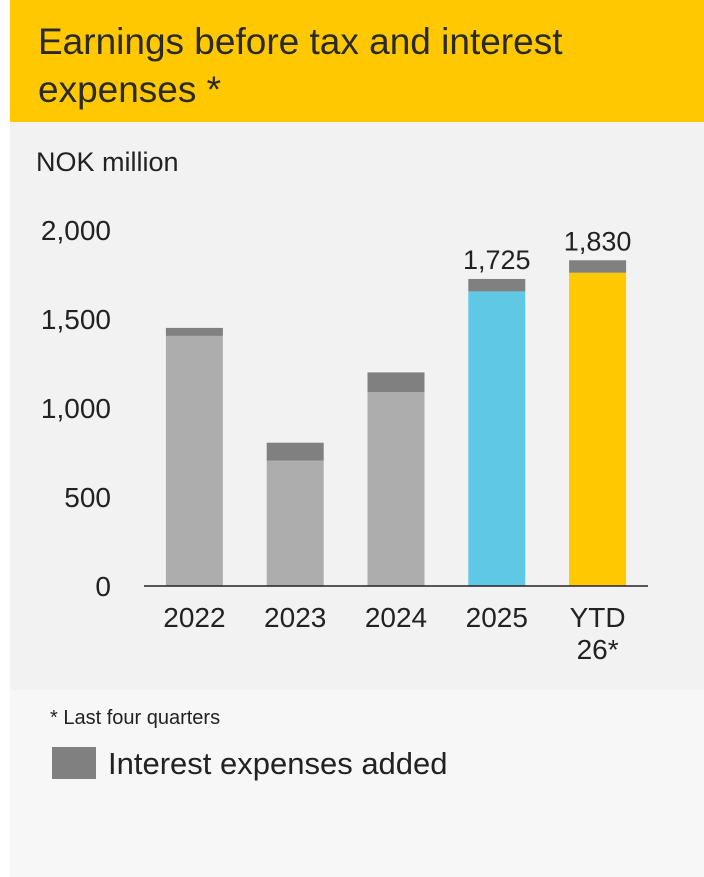 This screenshot has width=704, height=877. What do you see at coordinates (497, 617) in the screenshot?
I see `x-tick-label: 2025` at bounding box center [497, 617].